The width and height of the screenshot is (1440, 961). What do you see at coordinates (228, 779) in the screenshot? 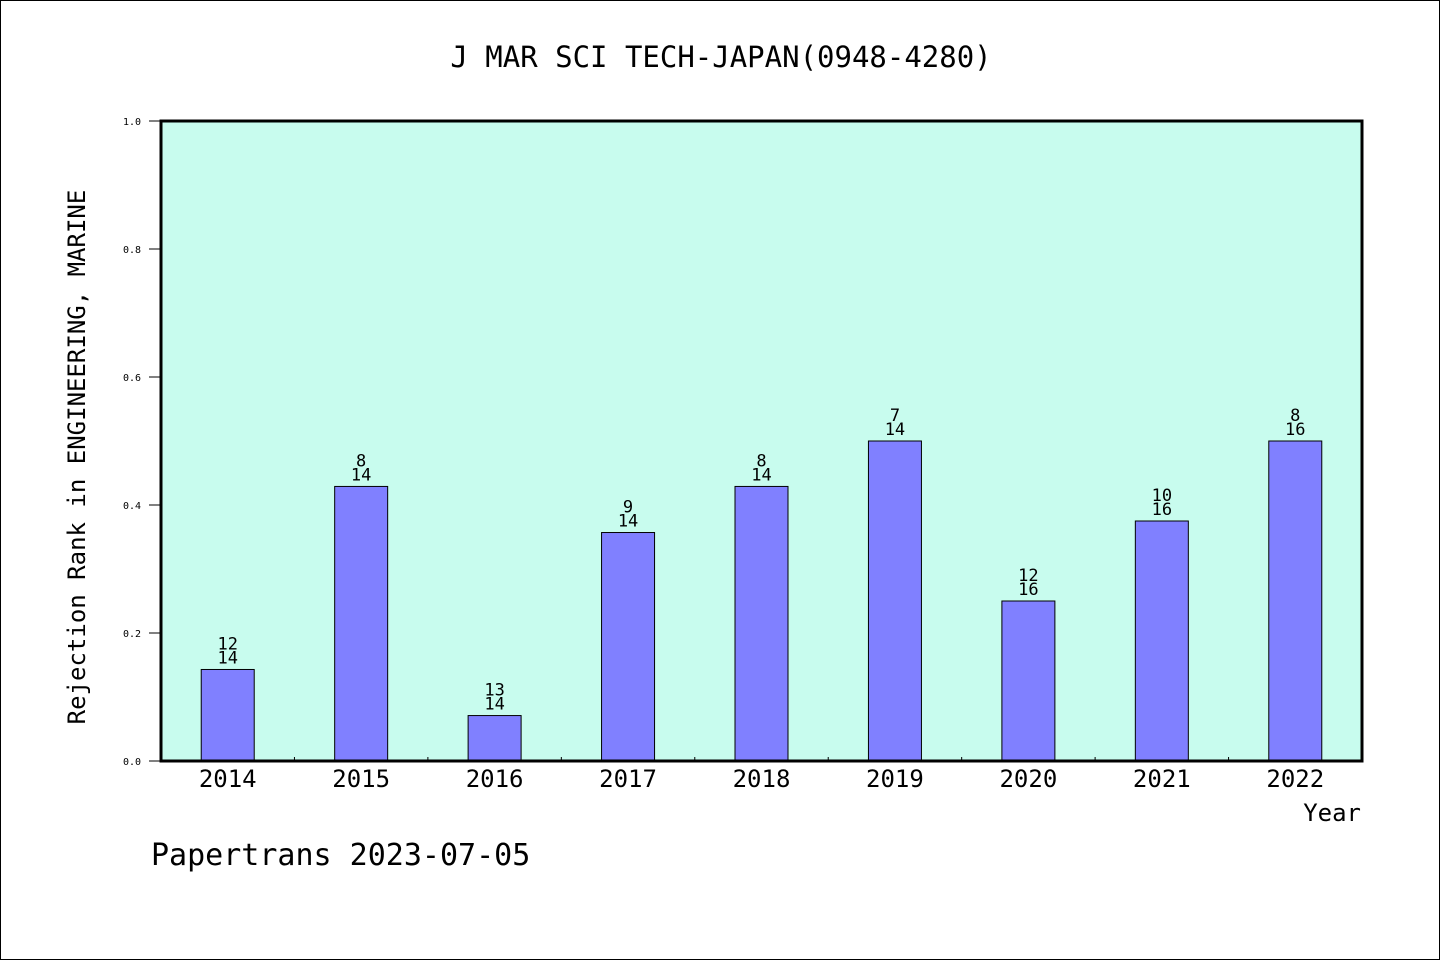
I see `x-tick-label: 2014` at bounding box center [228, 779].